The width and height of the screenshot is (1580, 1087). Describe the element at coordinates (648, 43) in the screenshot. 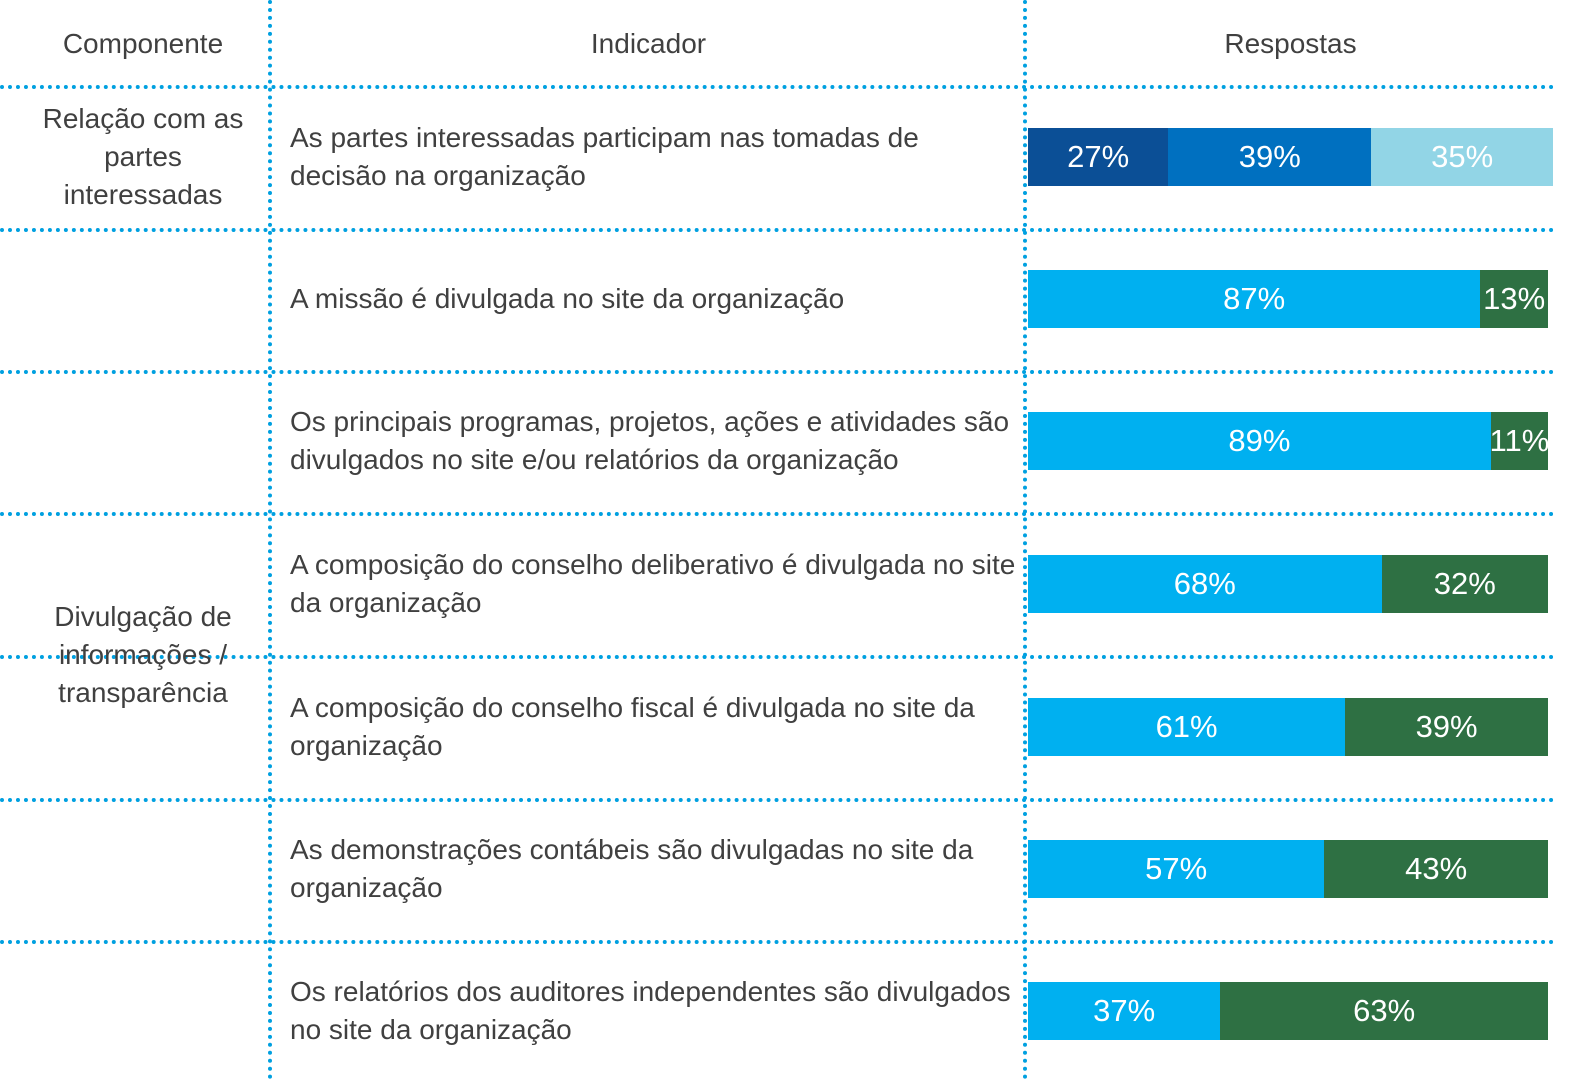

I see `header-indicator: Indicador` at that location.